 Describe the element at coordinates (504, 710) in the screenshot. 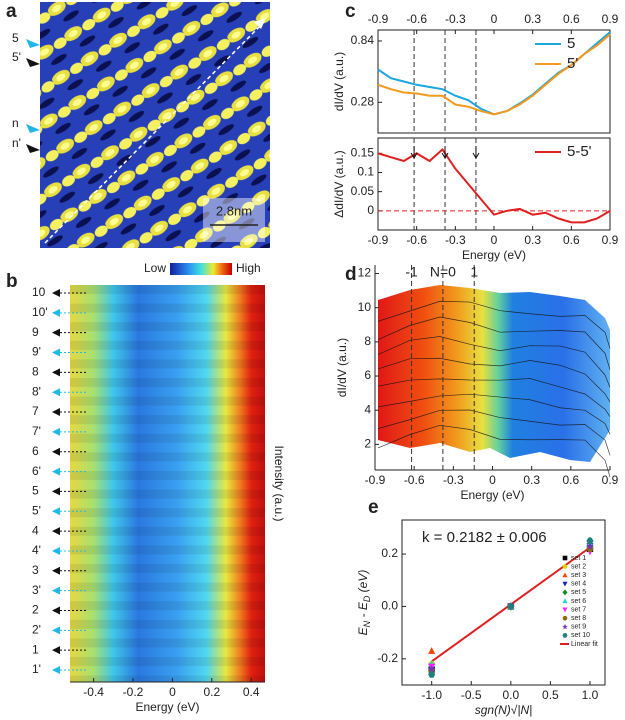

I see `x-axis-label: sgn(N)√|N|` at that location.